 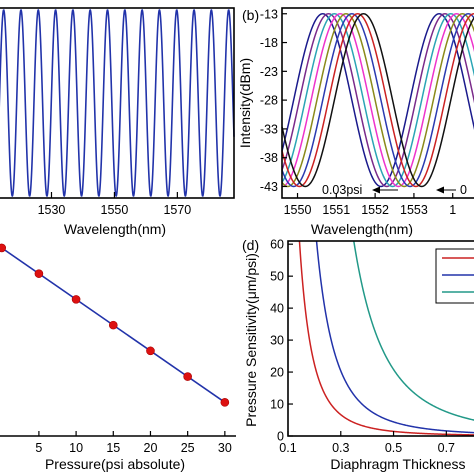 I want to click on panel-c-xtick-label: 20, so click(x=151, y=448).